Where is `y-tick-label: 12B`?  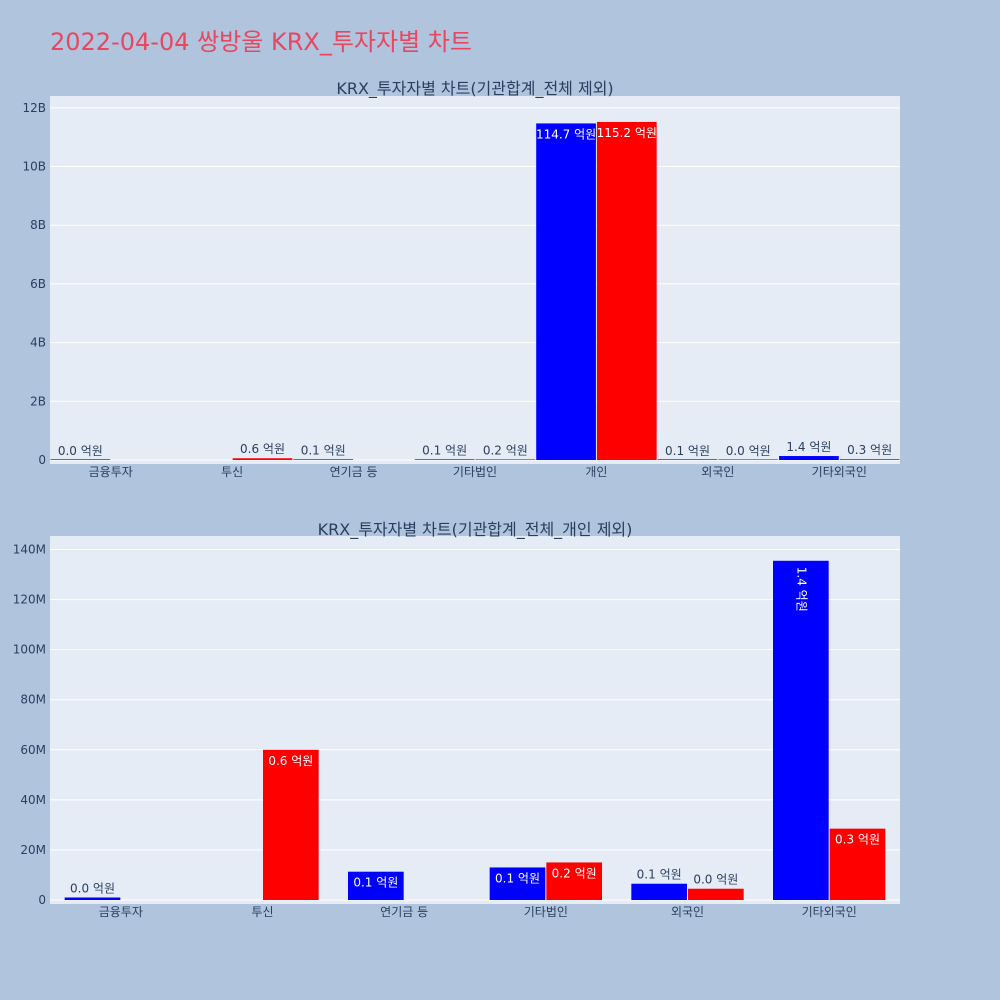
y-tick-label: 12B is located at coordinates (34, 108).